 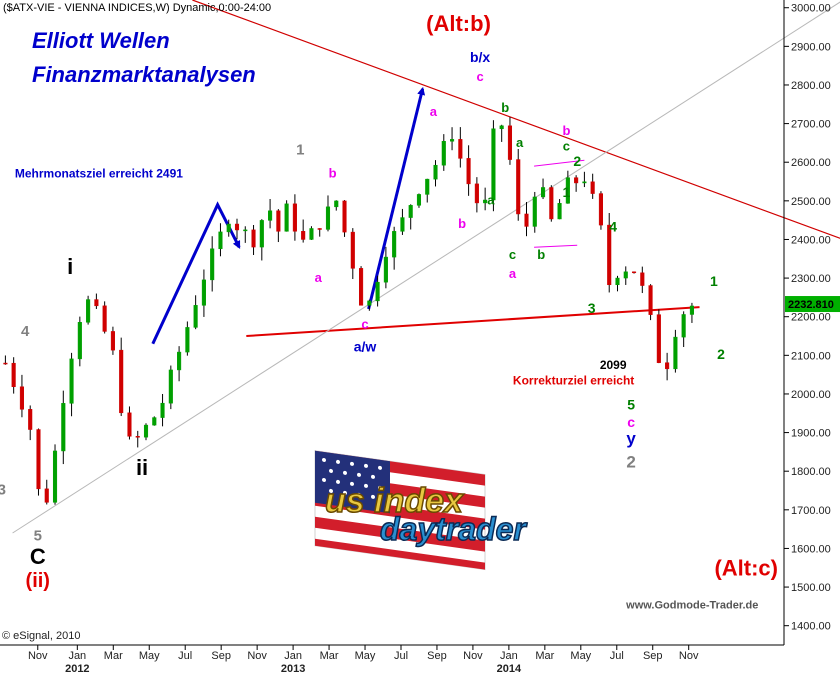 I want to click on wave-label: a/w, so click(x=365, y=346).